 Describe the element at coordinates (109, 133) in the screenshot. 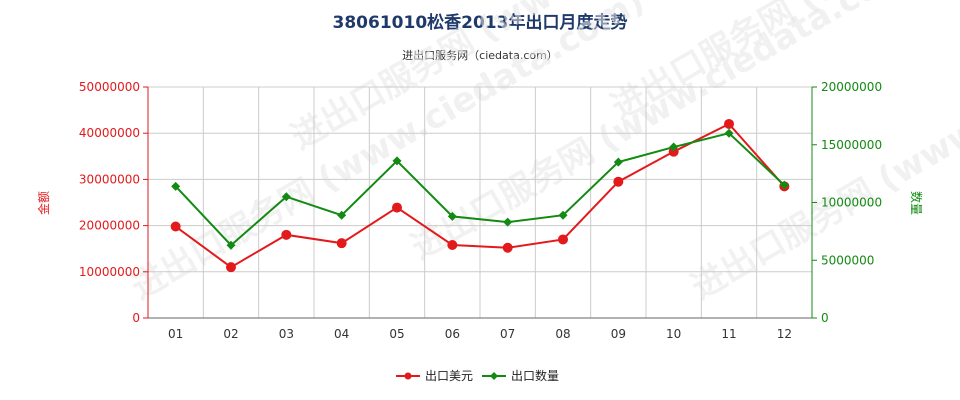

I see `y-left-tick-label: 40000000` at that location.